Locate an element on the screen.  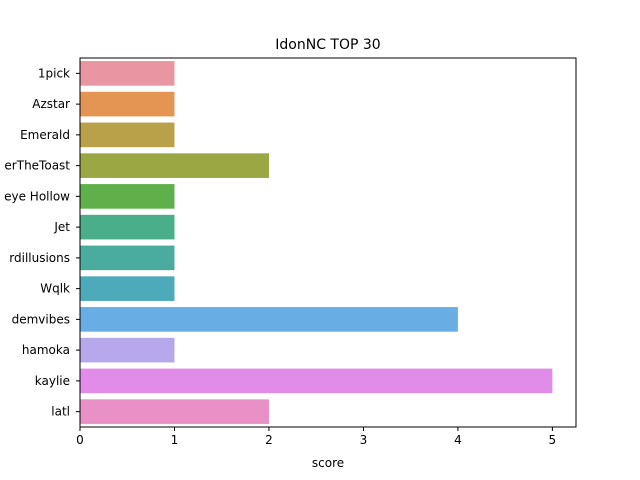
y-tick-label-4: eye Hollow is located at coordinates (37, 196).